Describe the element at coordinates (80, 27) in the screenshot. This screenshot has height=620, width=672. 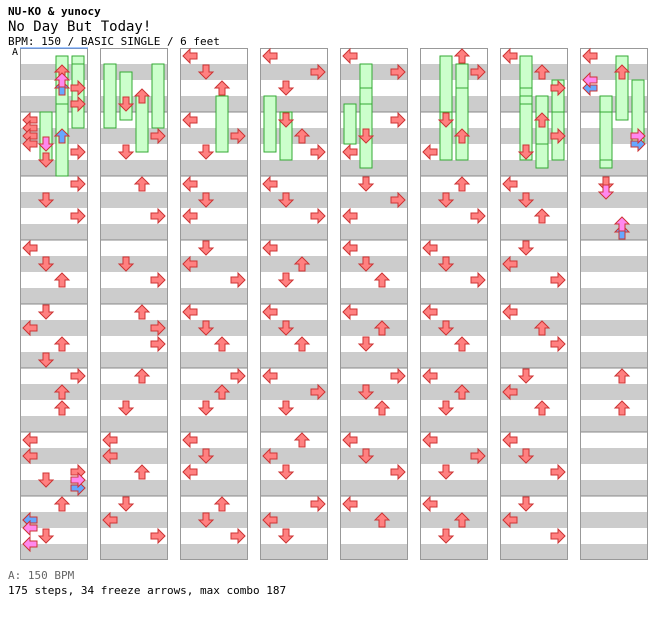
I see `song-title: No Day But Today!` at that location.